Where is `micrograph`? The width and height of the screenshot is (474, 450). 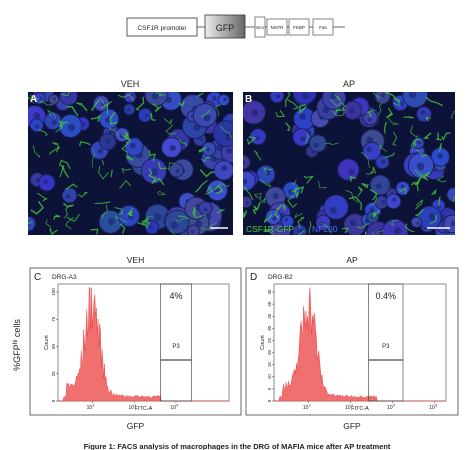 micrograph is located at coordinates (349, 163).